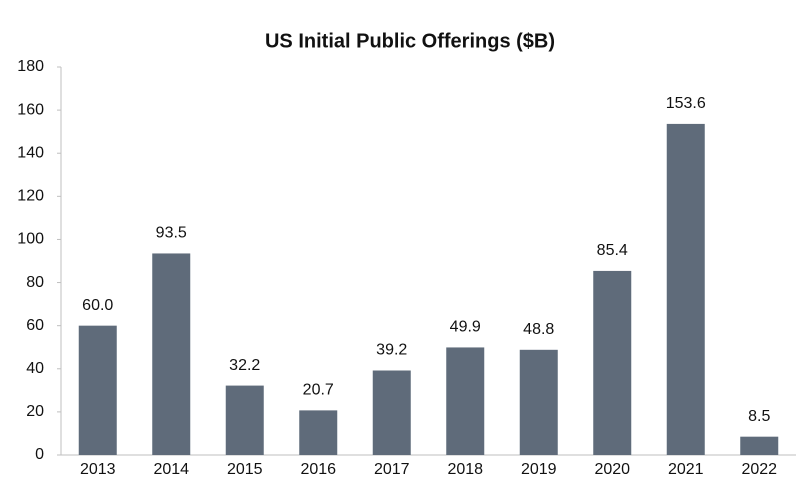 This screenshot has width=796, height=482. Describe the element at coordinates (318, 390) in the screenshot. I see `data-label: 20.7` at that location.